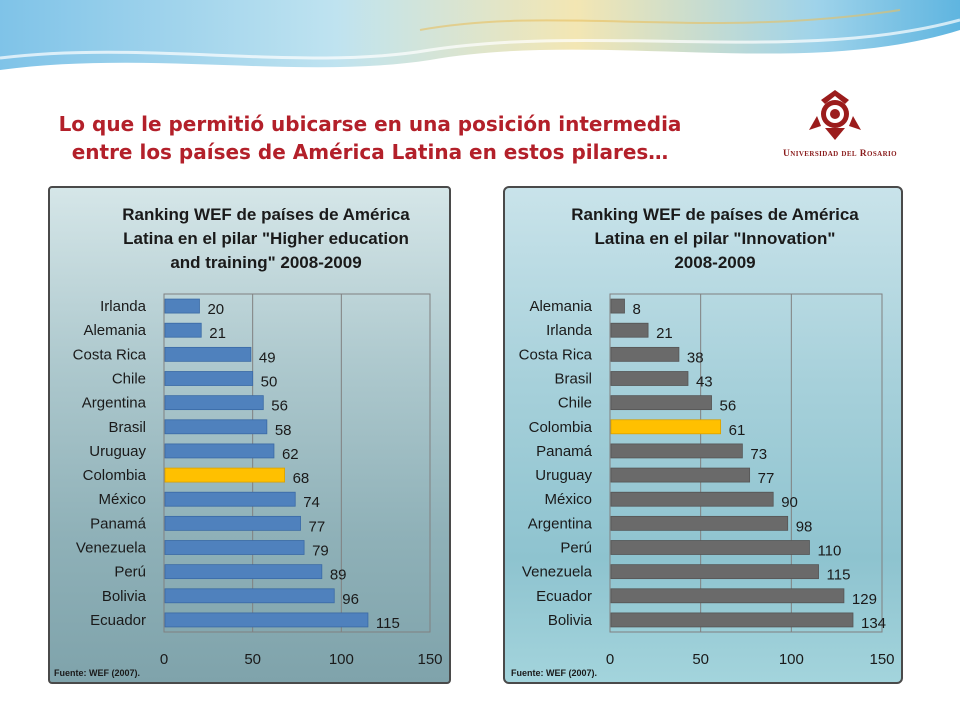 This screenshot has width=960, height=720. What do you see at coordinates (301, 478) in the screenshot?
I see `value-label: 68` at bounding box center [301, 478].